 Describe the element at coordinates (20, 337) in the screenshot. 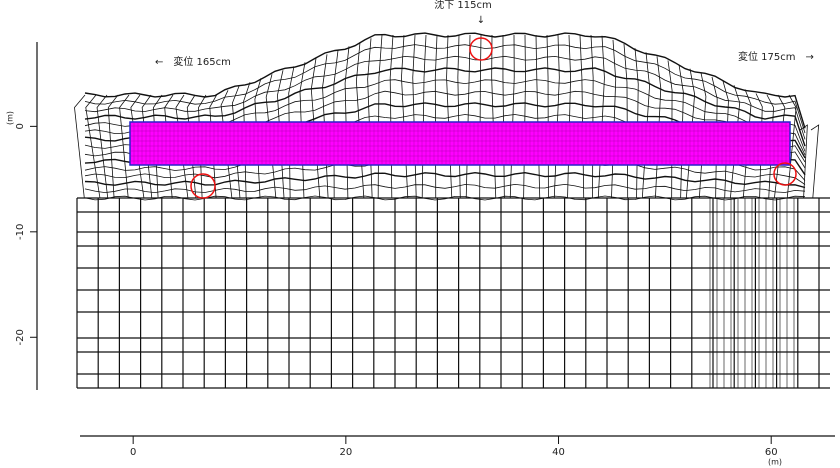

I see `y-tick-label: -20` at that location.